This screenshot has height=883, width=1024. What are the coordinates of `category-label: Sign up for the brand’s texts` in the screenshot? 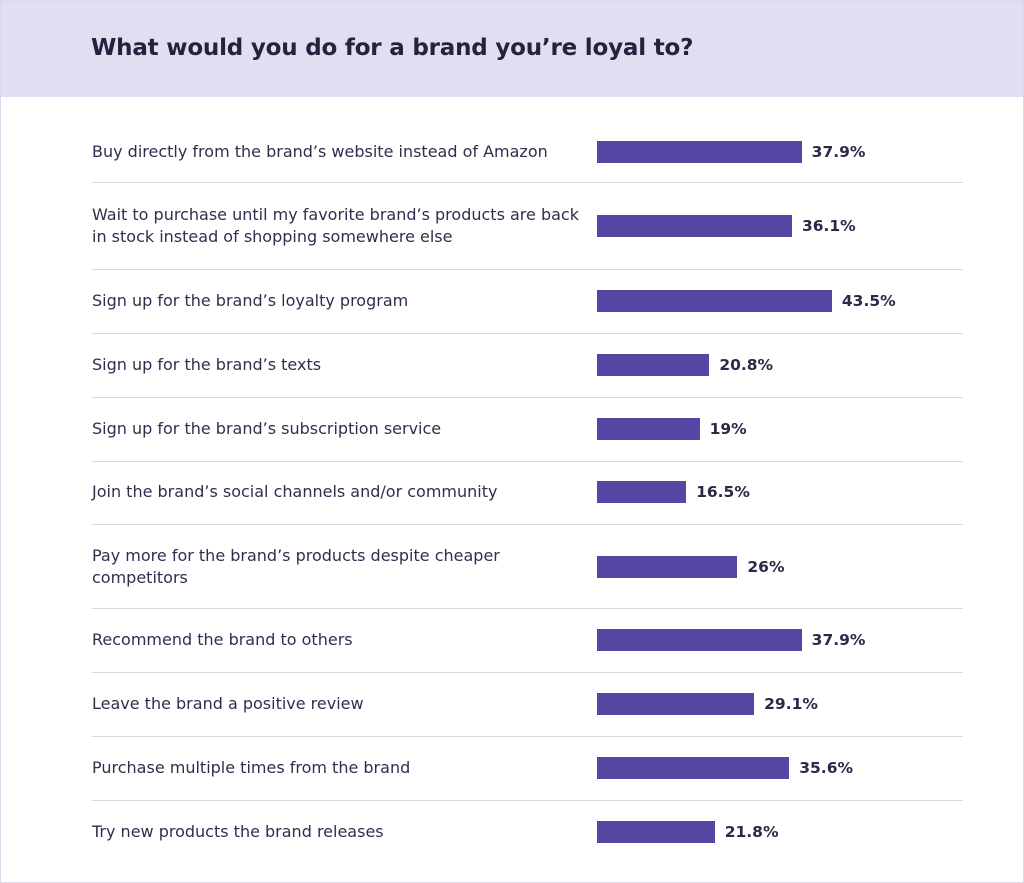 It's located at (207, 364).